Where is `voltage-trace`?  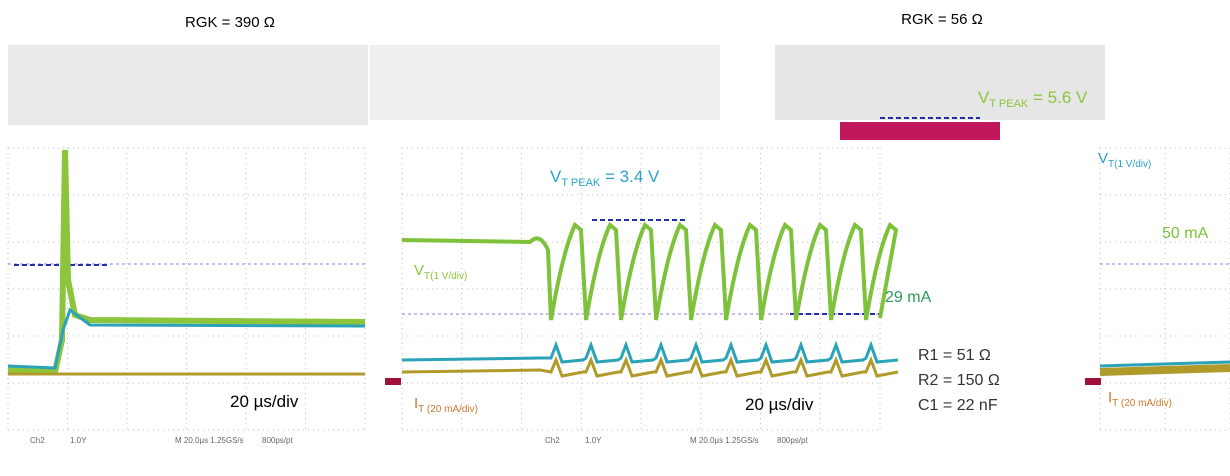
voltage-trace is located at coordinates (650, 271).